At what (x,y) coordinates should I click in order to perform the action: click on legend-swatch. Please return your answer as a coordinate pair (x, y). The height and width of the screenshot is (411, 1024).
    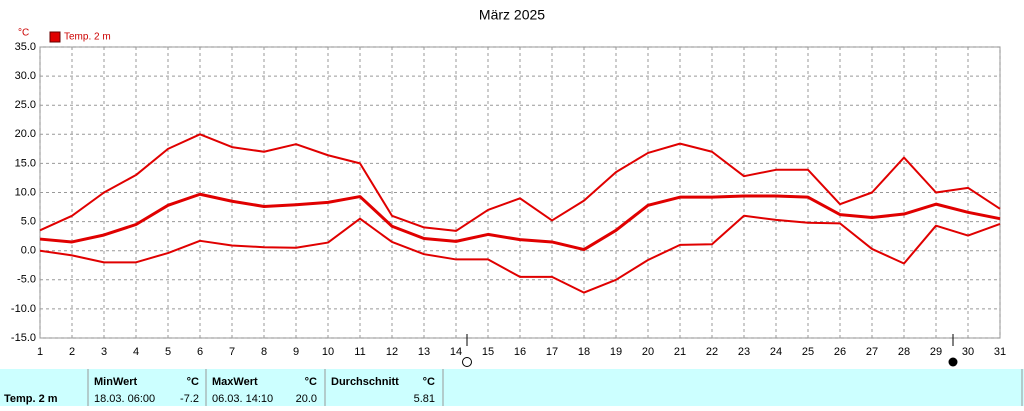
    Looking at the image, I should click on (55, 37).